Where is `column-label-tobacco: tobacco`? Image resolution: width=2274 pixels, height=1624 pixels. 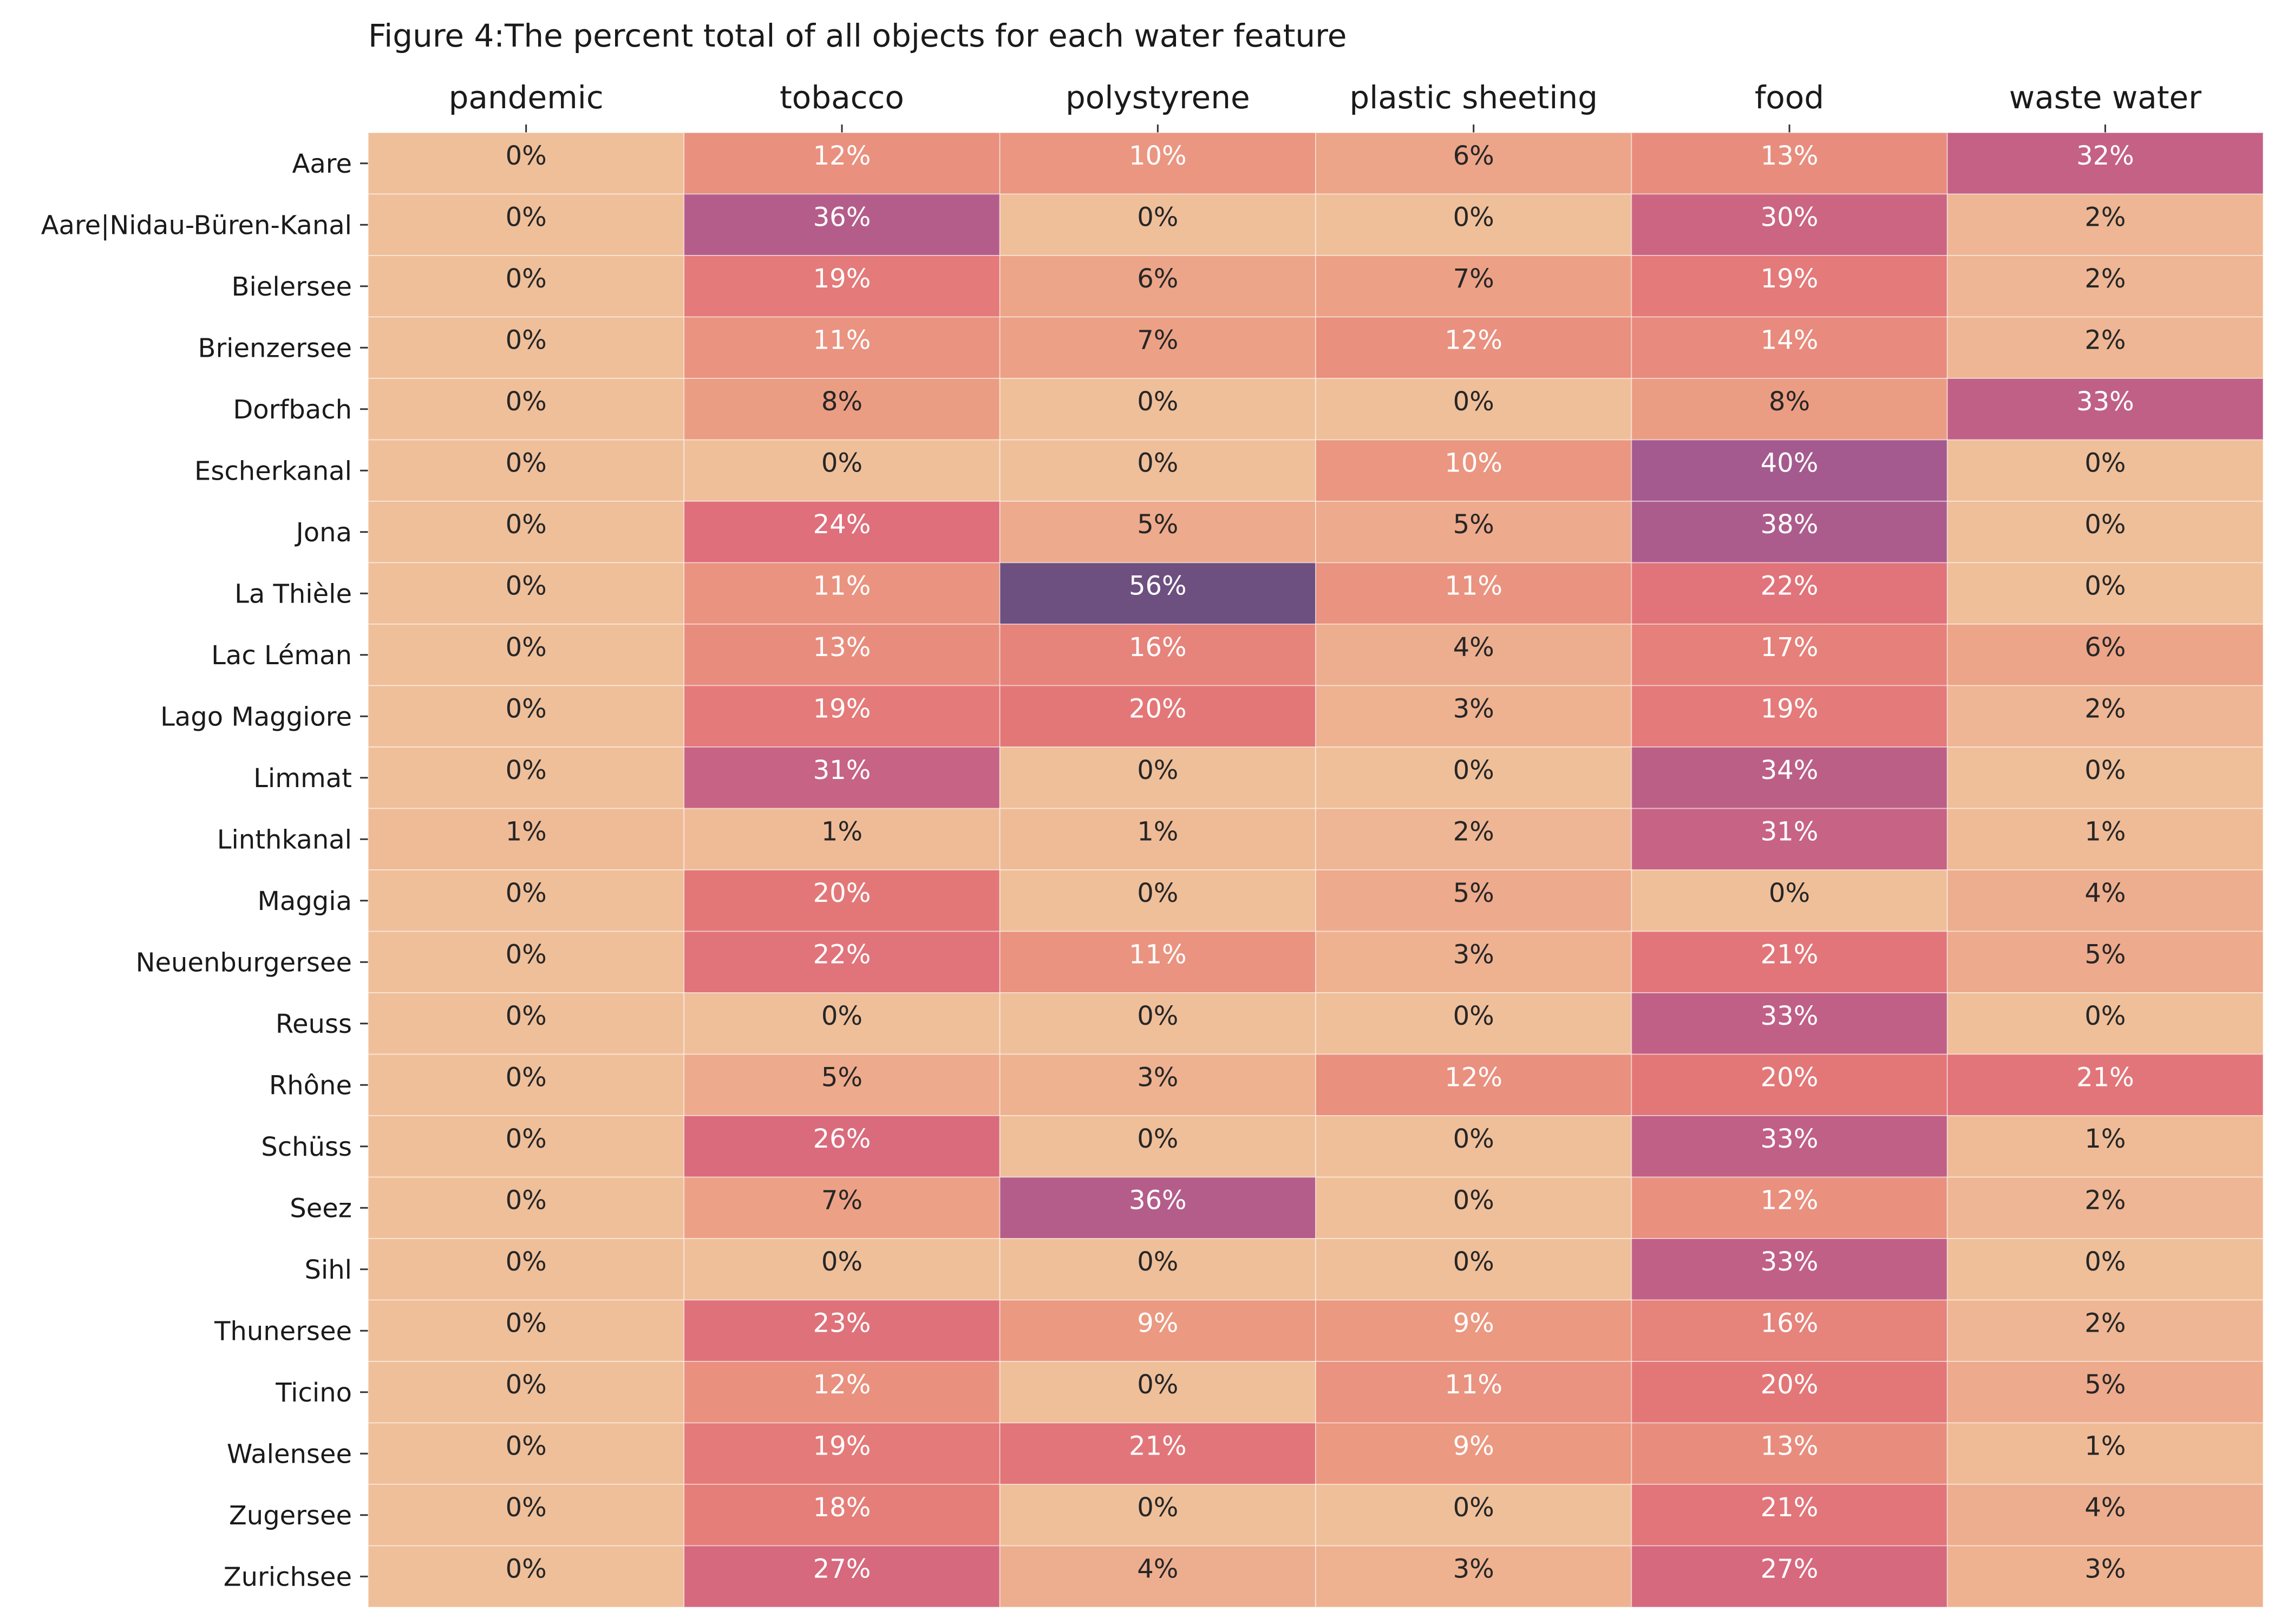 column-label-tobacco: tobacco is located at coordinates (842, 97).